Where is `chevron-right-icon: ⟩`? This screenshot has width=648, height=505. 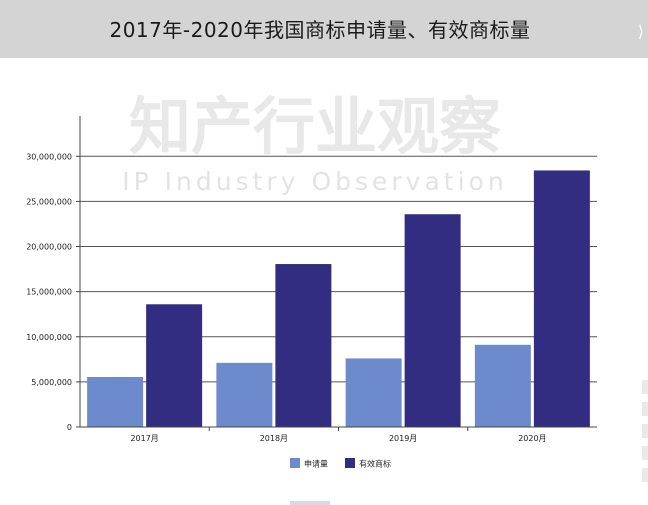 chevron-right-icon: ⟩ is located at coordinates (640, 31).